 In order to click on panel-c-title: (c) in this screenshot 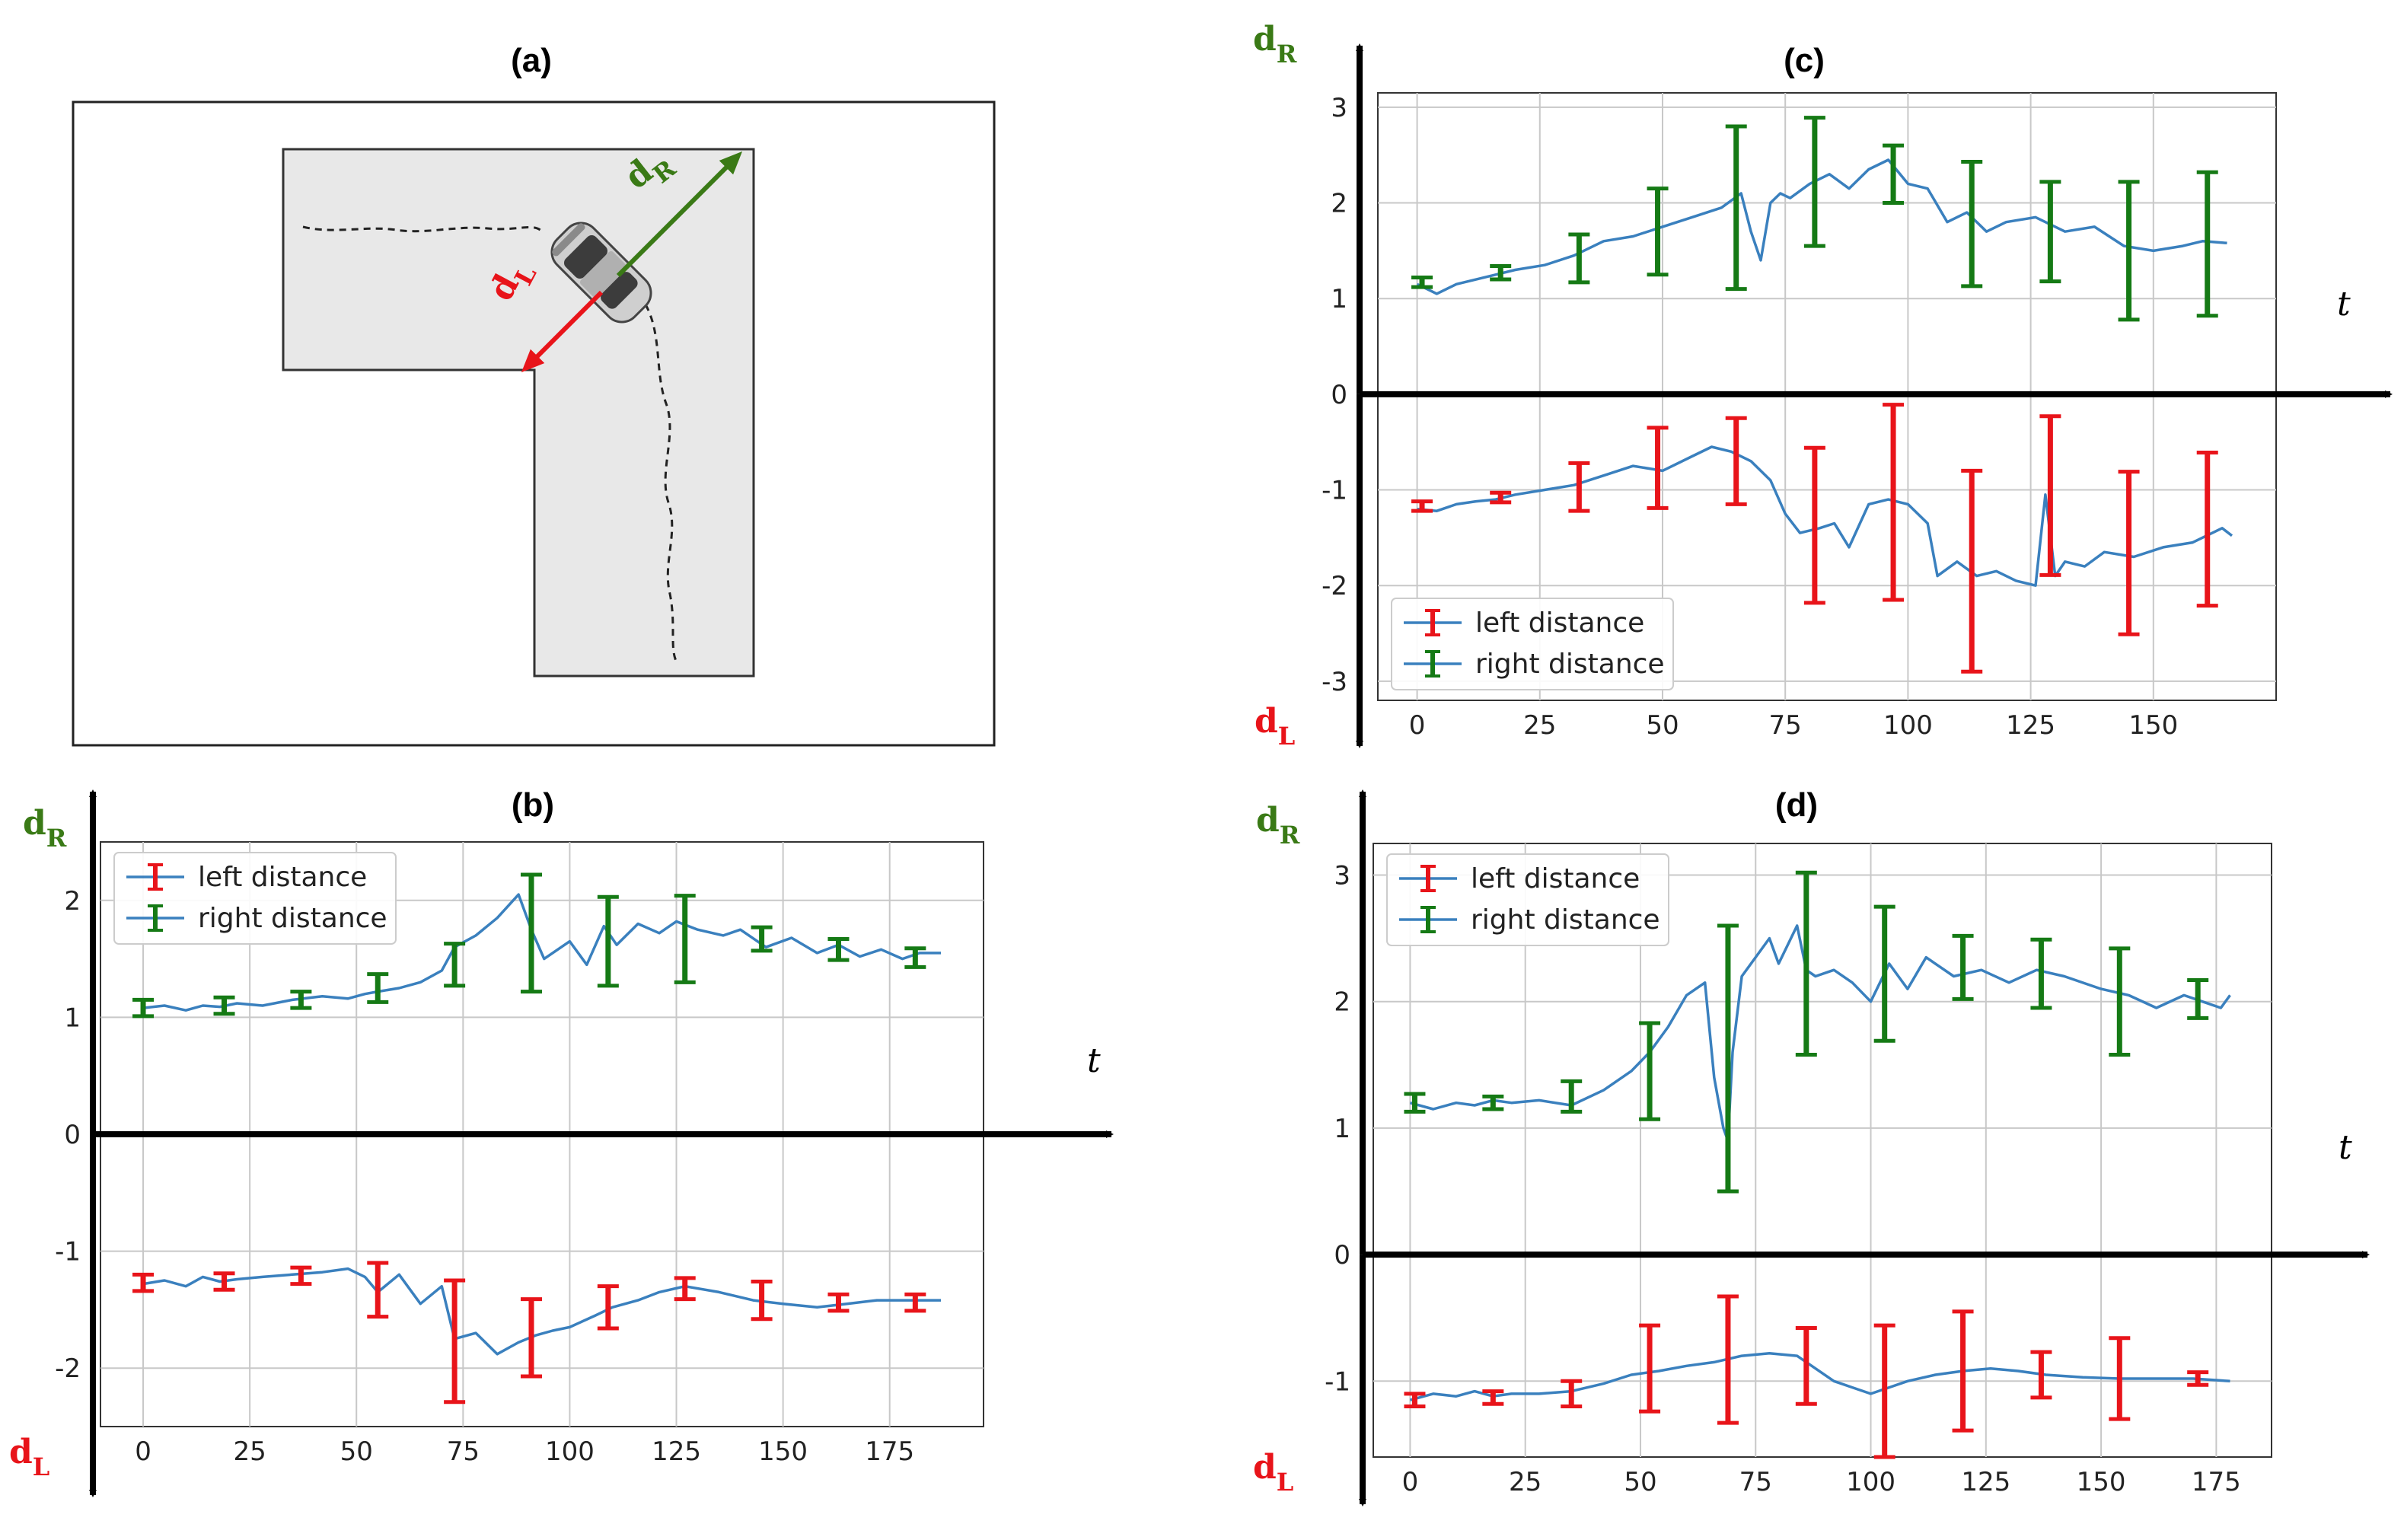, I will do `click(1804, 61)`.